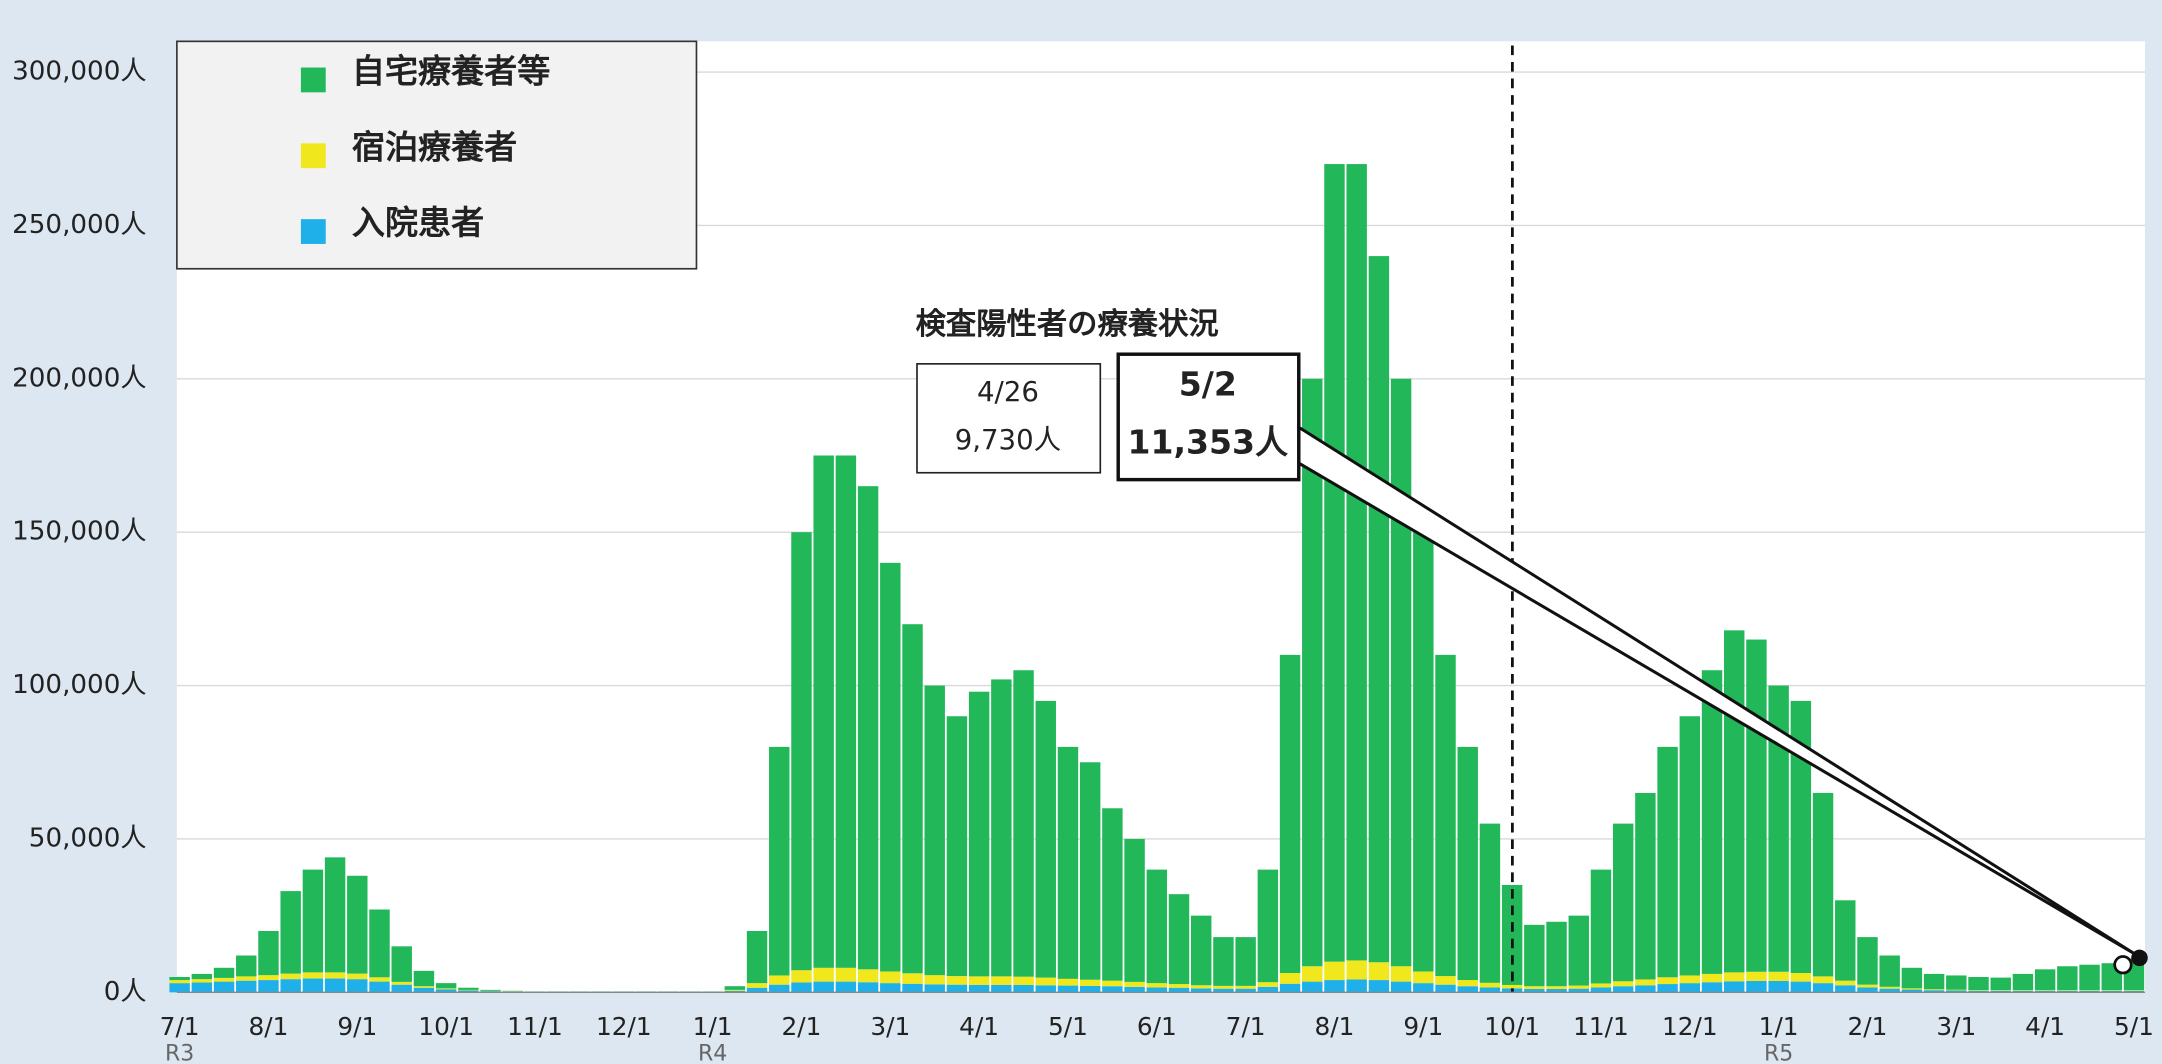  I want to click on y-tick-label: 200,000人, so click(79, 378).